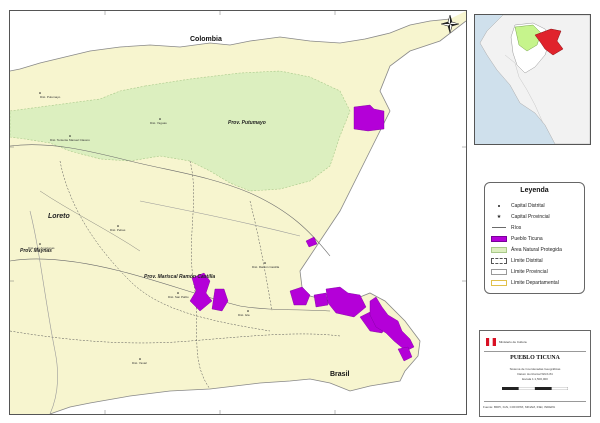  I want to click on ticuna-area-southeast, so click(392, 324).